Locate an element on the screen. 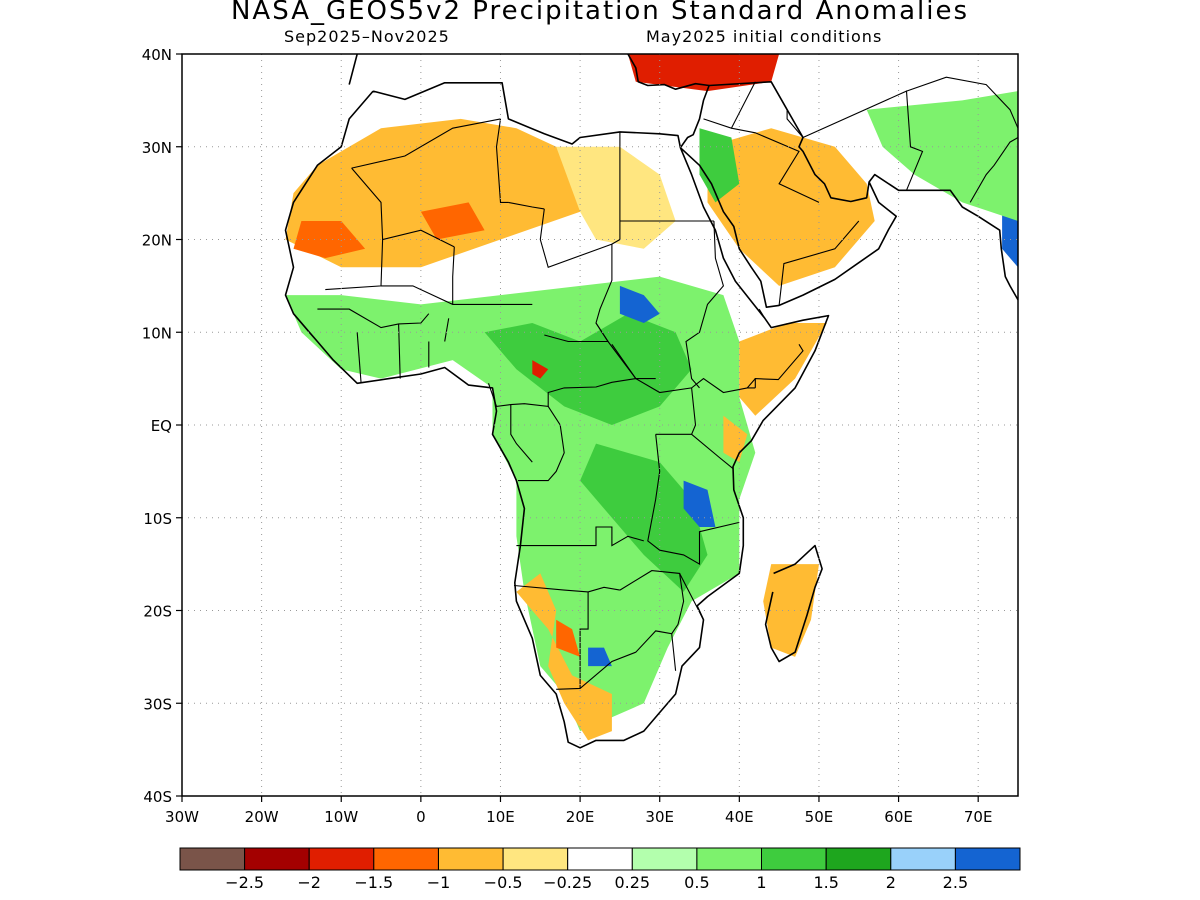 The height and width of the screenshot is (900, 1200). legend-label: −1.5 is located at coordinates (373, 882).